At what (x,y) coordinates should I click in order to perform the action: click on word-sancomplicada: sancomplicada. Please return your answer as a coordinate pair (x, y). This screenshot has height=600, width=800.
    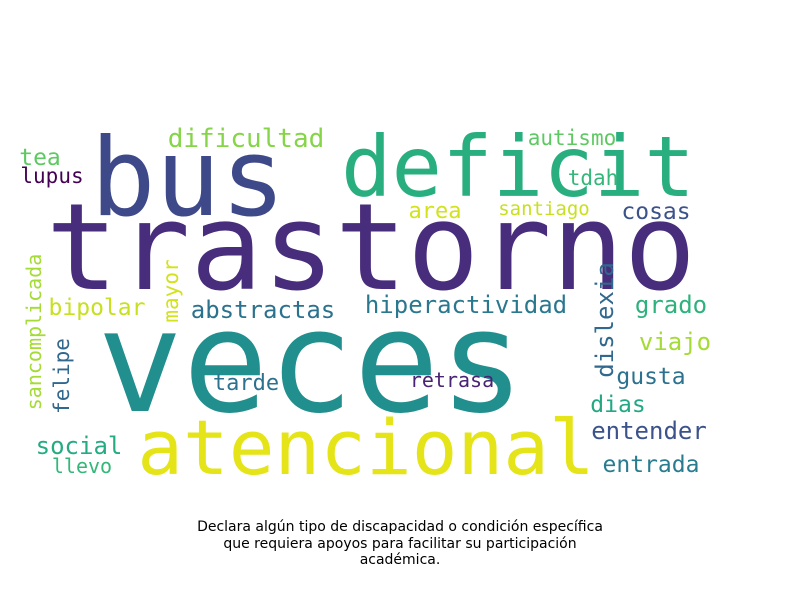
    Looking at the image, I should click on (34, 332).